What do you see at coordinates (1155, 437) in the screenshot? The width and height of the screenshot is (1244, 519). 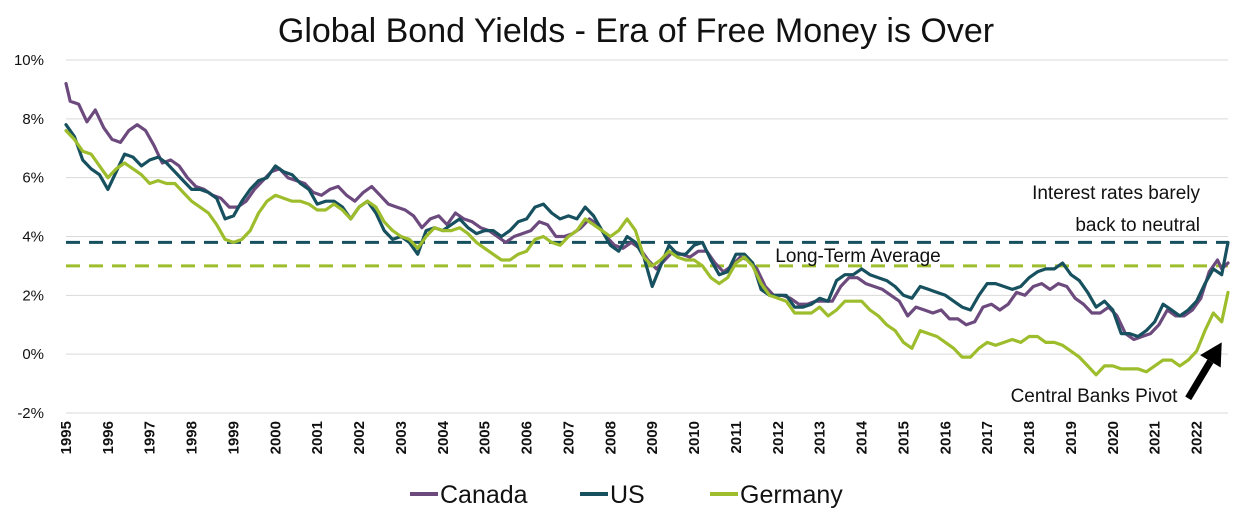 I see `x-tick-label: 2021` at bounding box center [1155, 437].